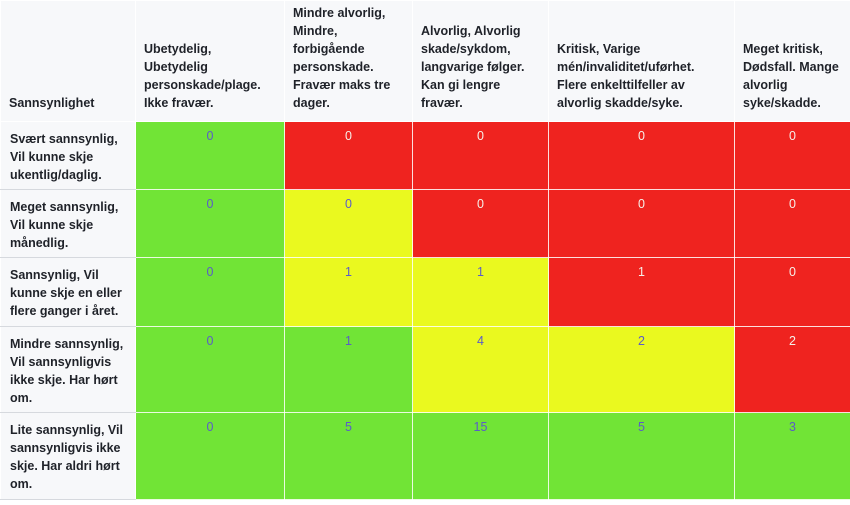  What do you see at coordinates (480, 341) in the screenshot?
I see `cell-value: 4` at bounding box center [480, 341].